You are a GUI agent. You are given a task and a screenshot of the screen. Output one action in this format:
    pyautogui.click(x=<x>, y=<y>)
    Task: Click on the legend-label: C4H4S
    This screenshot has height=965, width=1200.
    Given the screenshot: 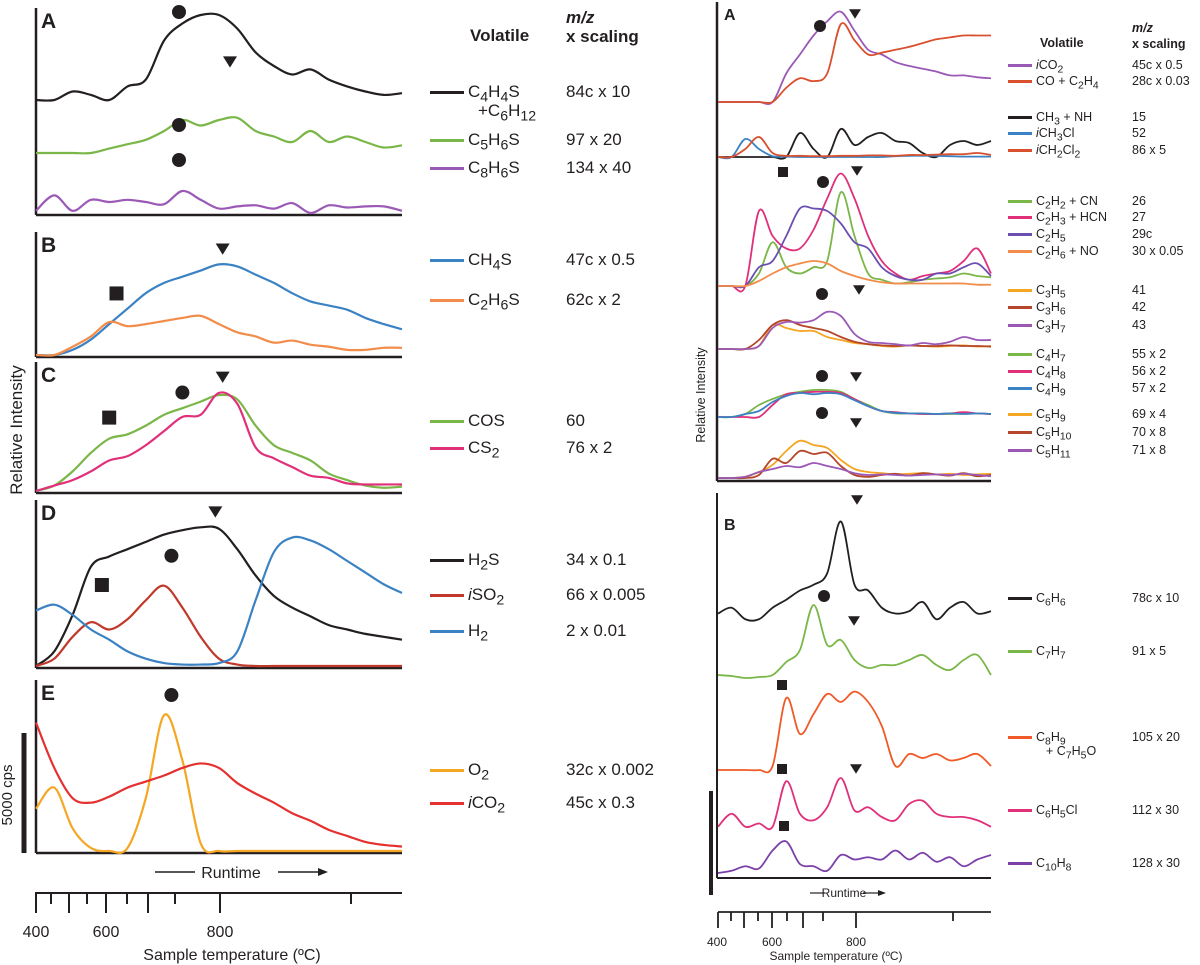 What is the action you would take?
    pyautogui.click(x=494, y=94)
    